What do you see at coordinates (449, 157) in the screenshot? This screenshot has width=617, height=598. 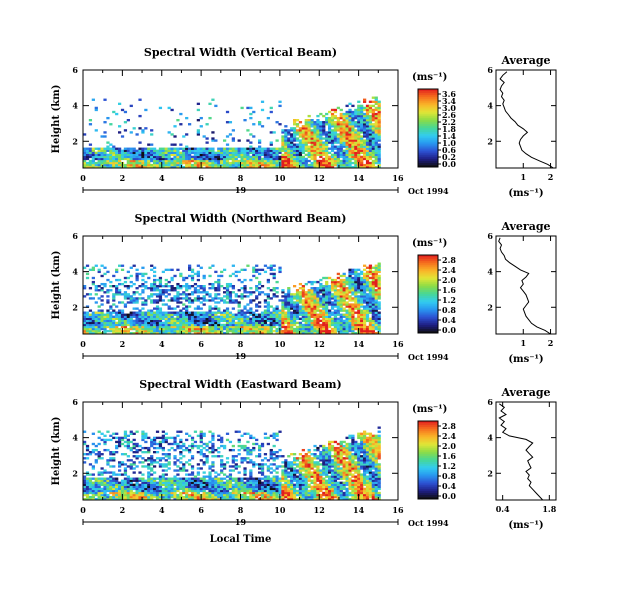 I see `colorbar-tick-label: 0.2` at bounding box center [449, 157].